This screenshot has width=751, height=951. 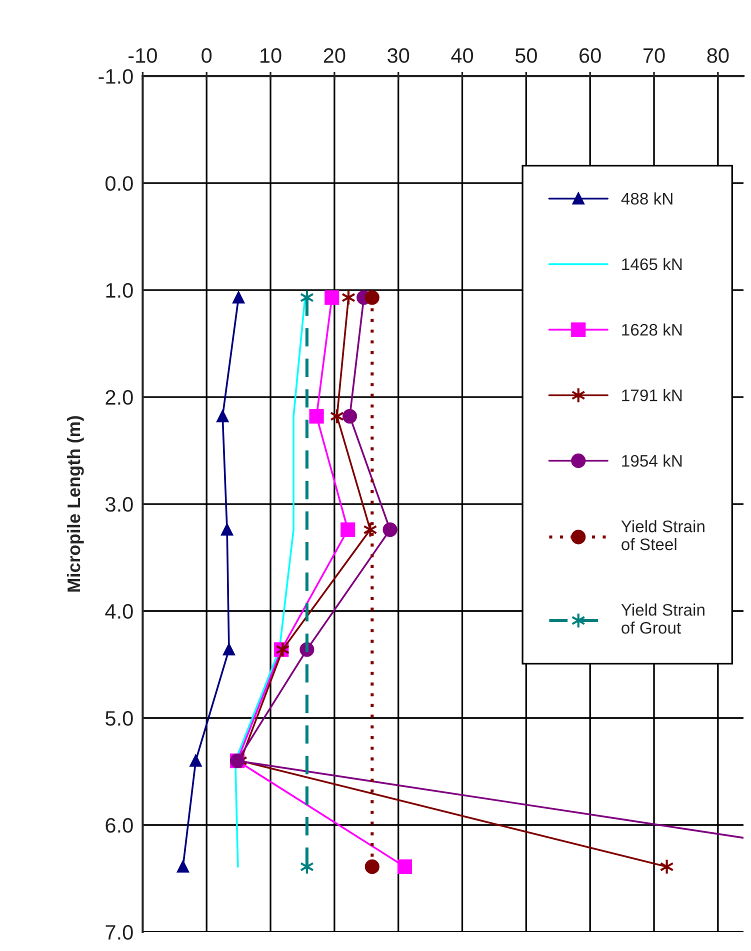 What do you see at coordinates (718, 55) in the screenshot?
I see `x-tick-label: 80` at bounding box center [718, 55].